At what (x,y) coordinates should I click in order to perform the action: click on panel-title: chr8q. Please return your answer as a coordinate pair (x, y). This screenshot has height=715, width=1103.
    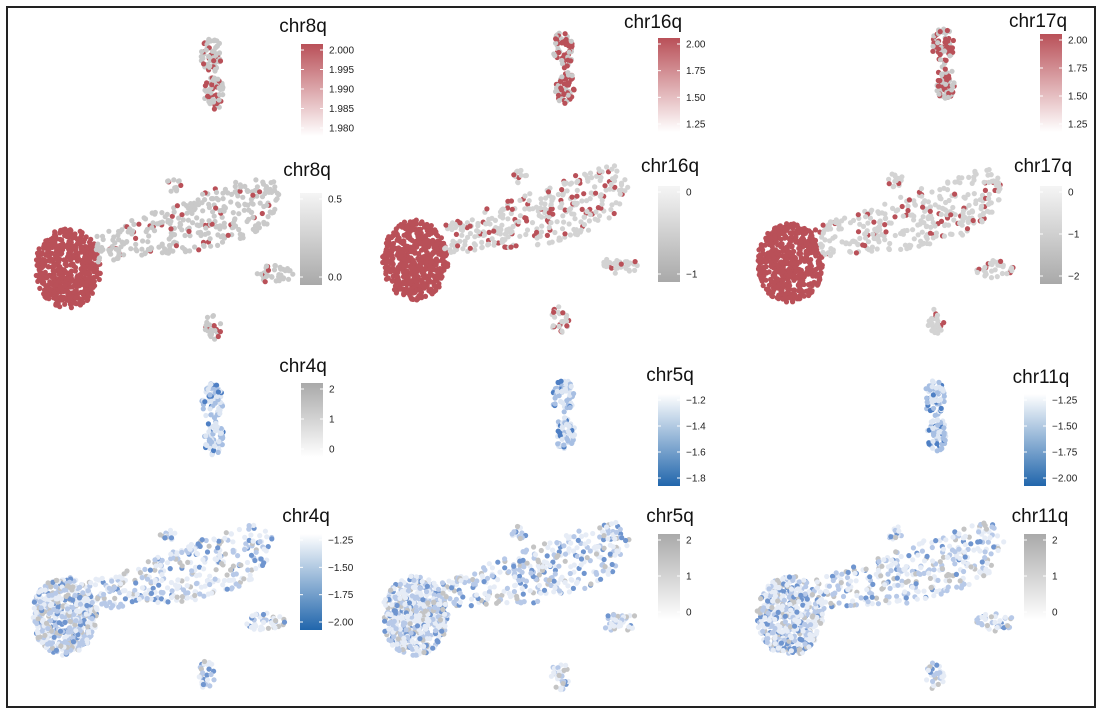
    Looking at the image, I should click on (307, 170).